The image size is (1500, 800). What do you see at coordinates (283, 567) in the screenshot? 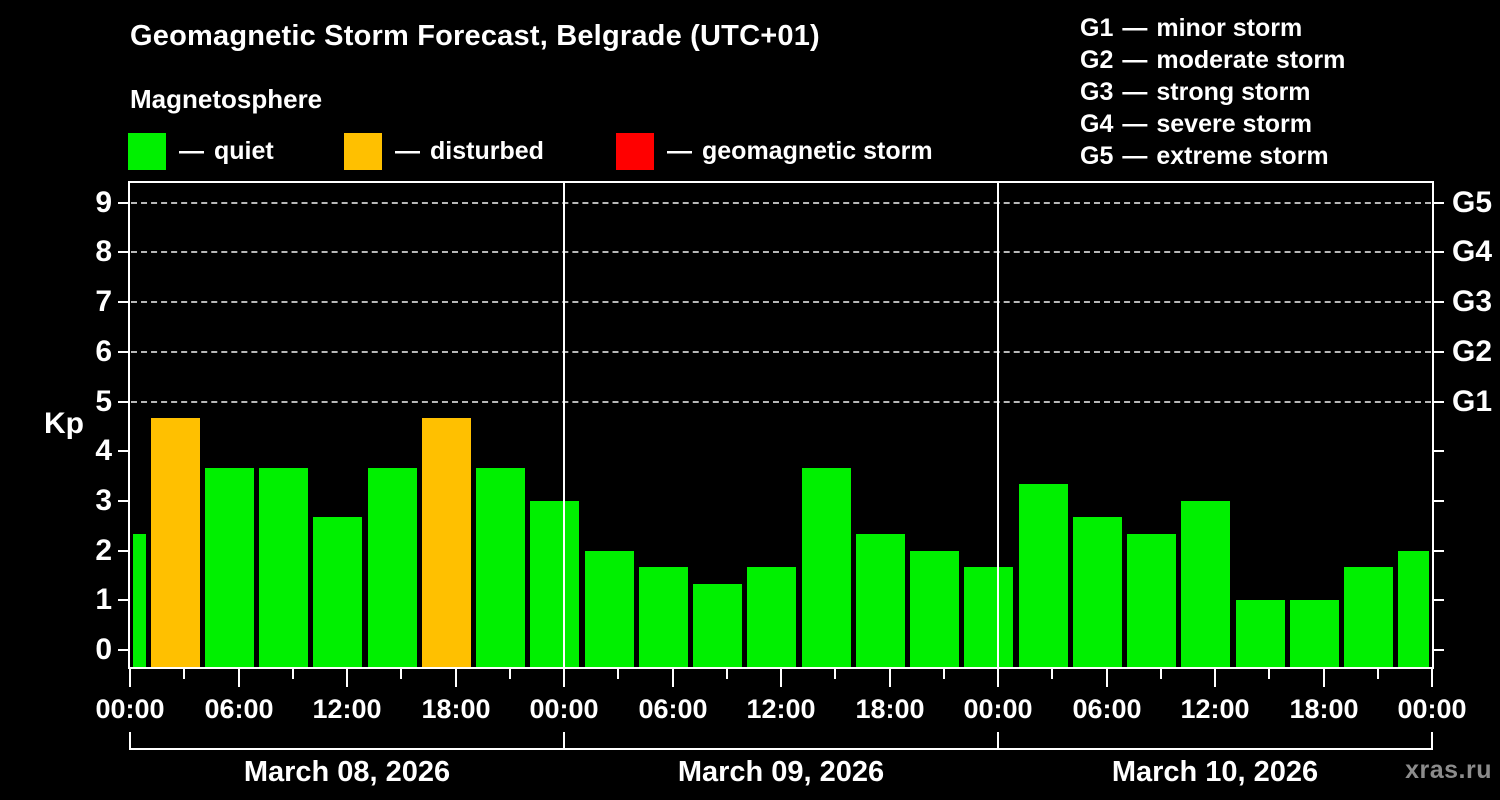
I see `kp-bar-h7` at bounding box center [283, 567].